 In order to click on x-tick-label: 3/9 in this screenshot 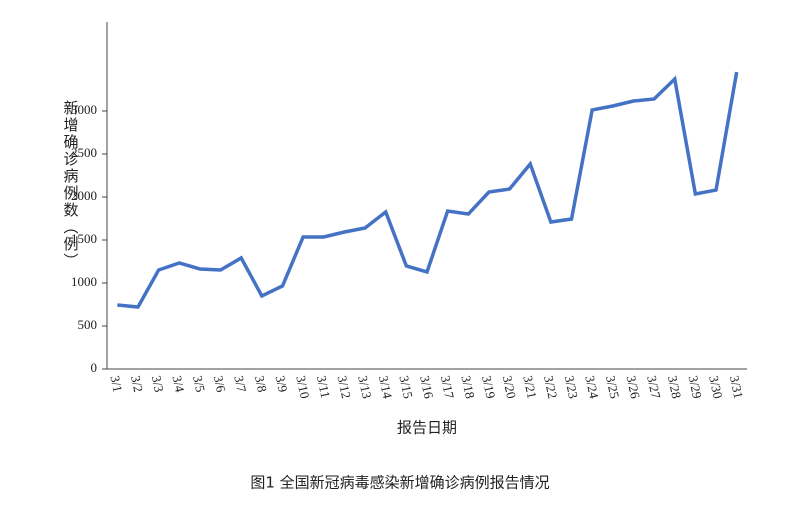, I will do `click(282, 383)`.